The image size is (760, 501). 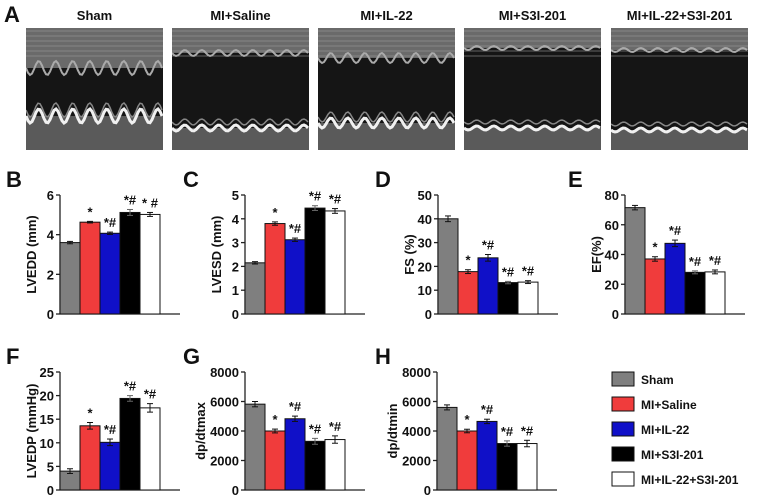 What do you see at coordinates (409, 254) in the screenshot?
I see `y-axis-label: FS (%)` at bounding box center [409, 254].